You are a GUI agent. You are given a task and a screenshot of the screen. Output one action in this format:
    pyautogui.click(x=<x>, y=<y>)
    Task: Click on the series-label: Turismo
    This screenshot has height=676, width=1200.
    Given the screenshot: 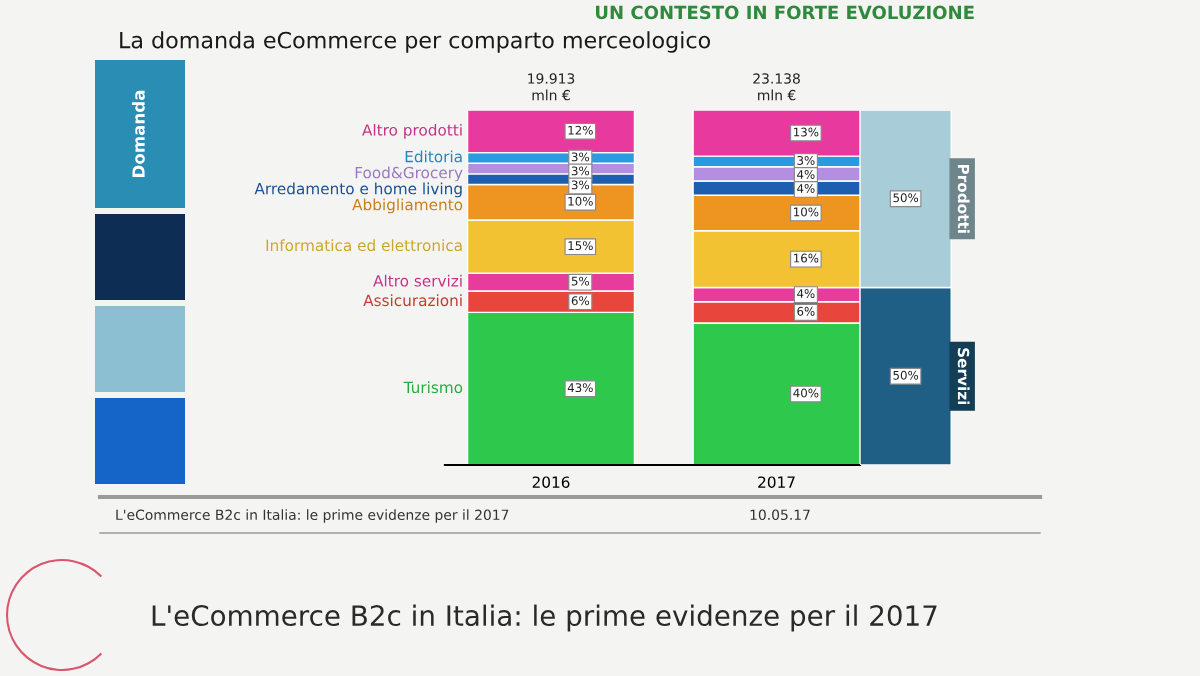 What is the action you would take?
    pyautogui.click(x=433, y=387)
    